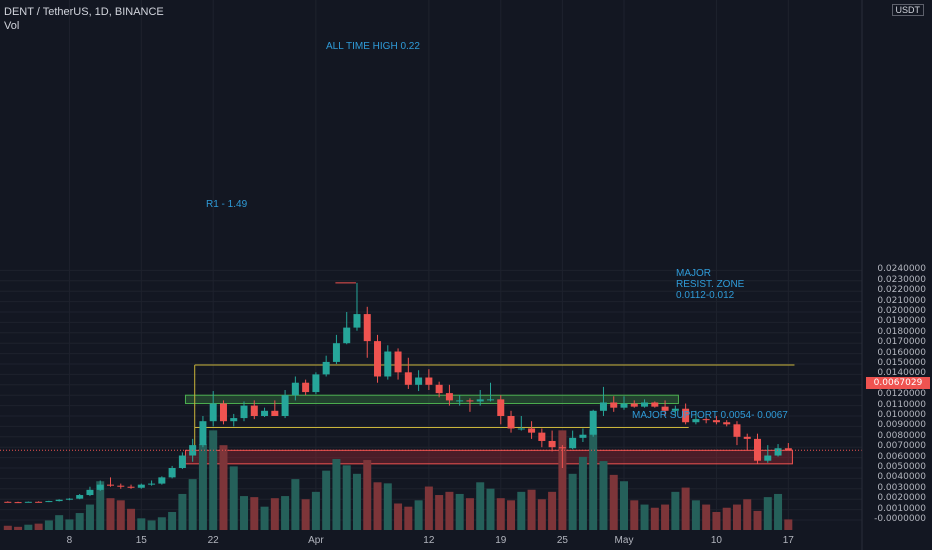  I want to click on price-tick-label: 0.0240000, so click(901, 269).